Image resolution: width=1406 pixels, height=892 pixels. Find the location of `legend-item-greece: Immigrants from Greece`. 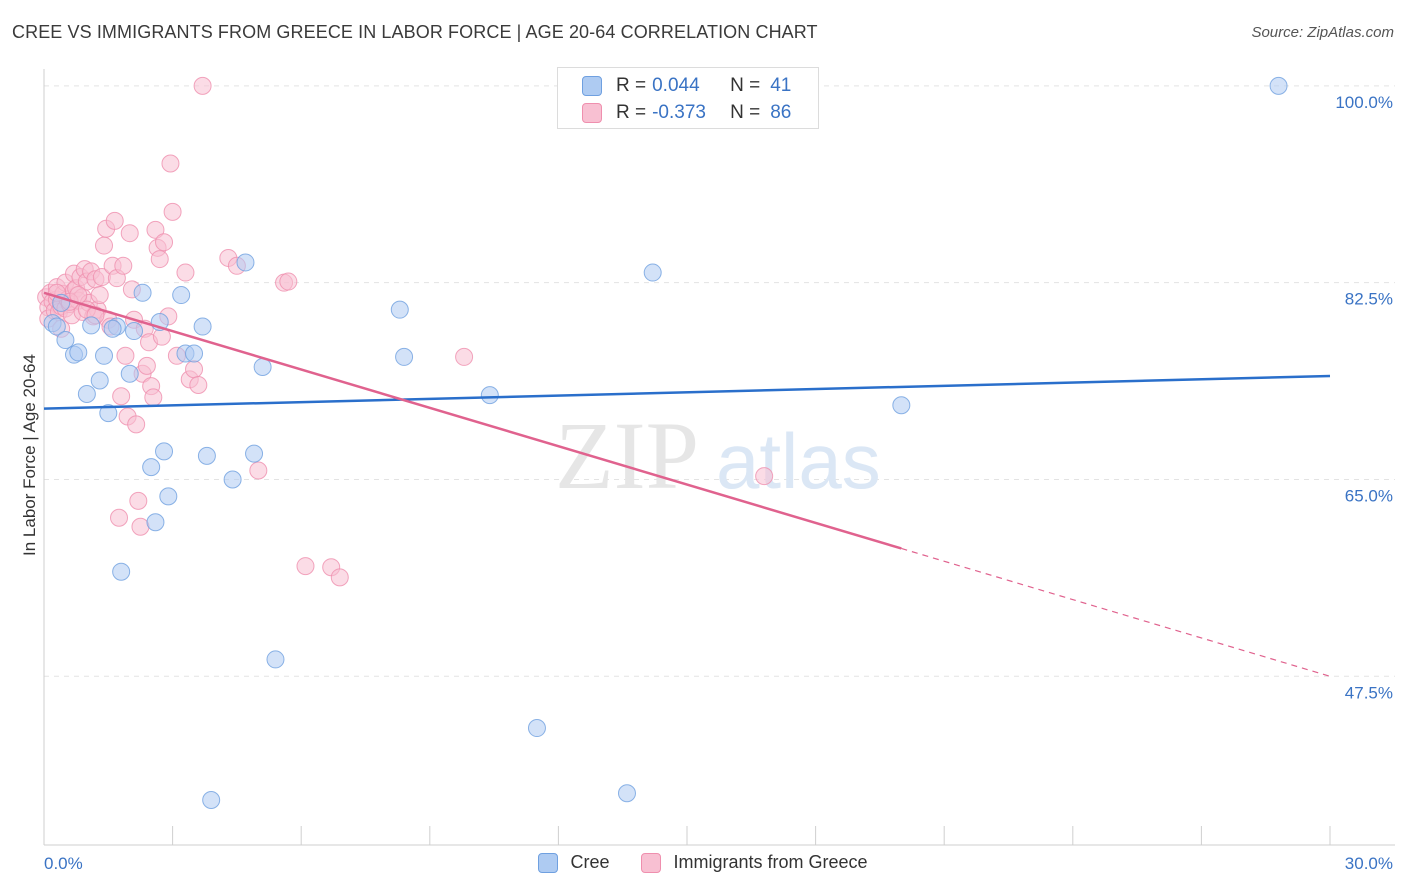

legend-item-greece: Immigrants from Greece is located at coordinates (754, 862).